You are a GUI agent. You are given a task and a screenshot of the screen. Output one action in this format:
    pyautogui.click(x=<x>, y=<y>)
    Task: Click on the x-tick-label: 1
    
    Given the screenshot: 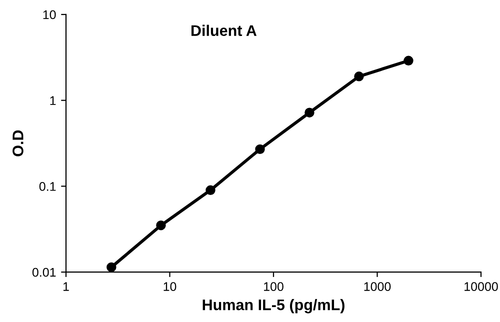 What is the action you would take?
    pyautogui.click(x=66, y=286)
    